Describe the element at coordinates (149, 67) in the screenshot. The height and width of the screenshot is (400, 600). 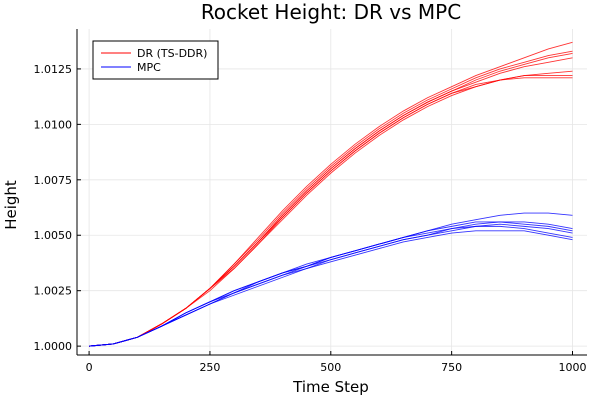
I see `legend-label-mpc: MPC` at that location.